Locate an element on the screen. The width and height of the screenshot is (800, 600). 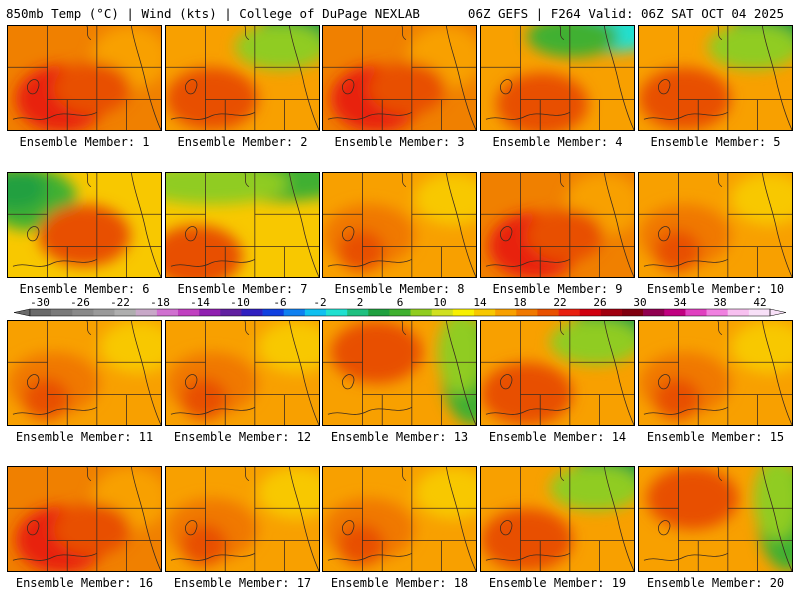
ensemble-member-label: Ensemble Member: 5 is located at coordinates (715, 142).